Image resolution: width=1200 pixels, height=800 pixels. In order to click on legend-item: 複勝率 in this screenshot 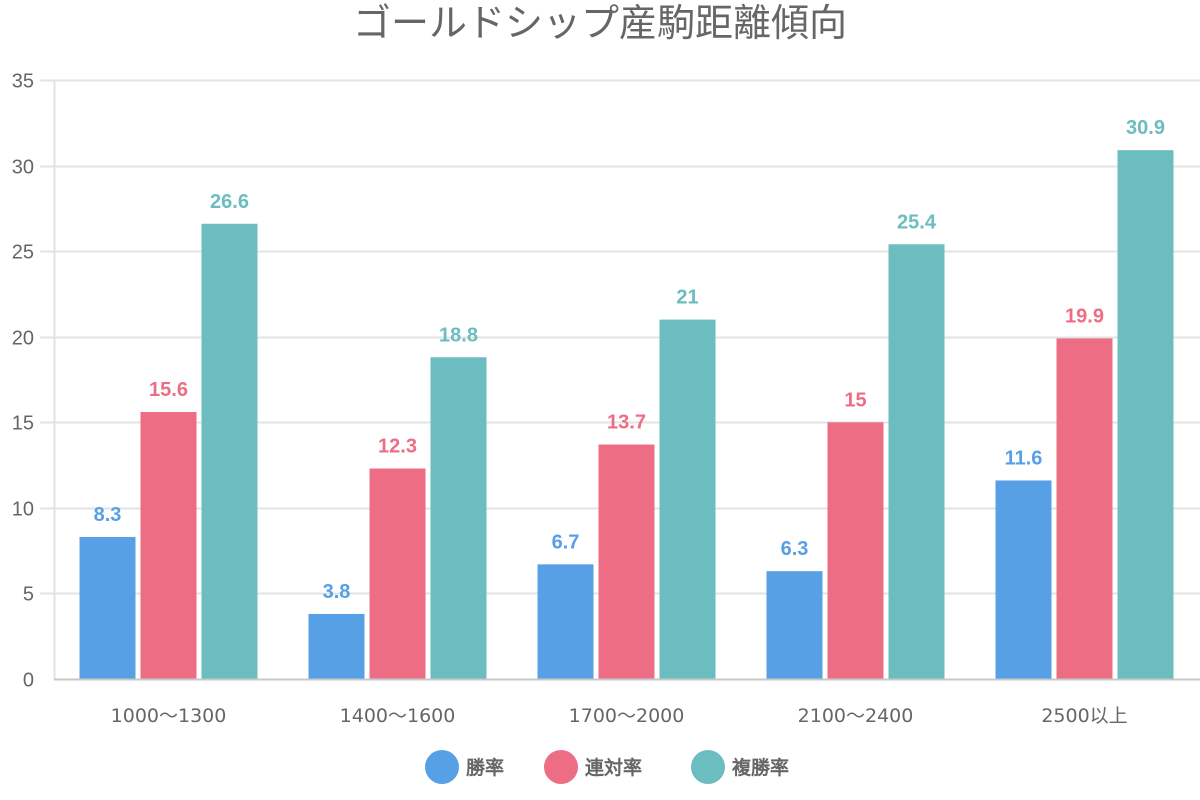, I will do `click(740, 767)`.